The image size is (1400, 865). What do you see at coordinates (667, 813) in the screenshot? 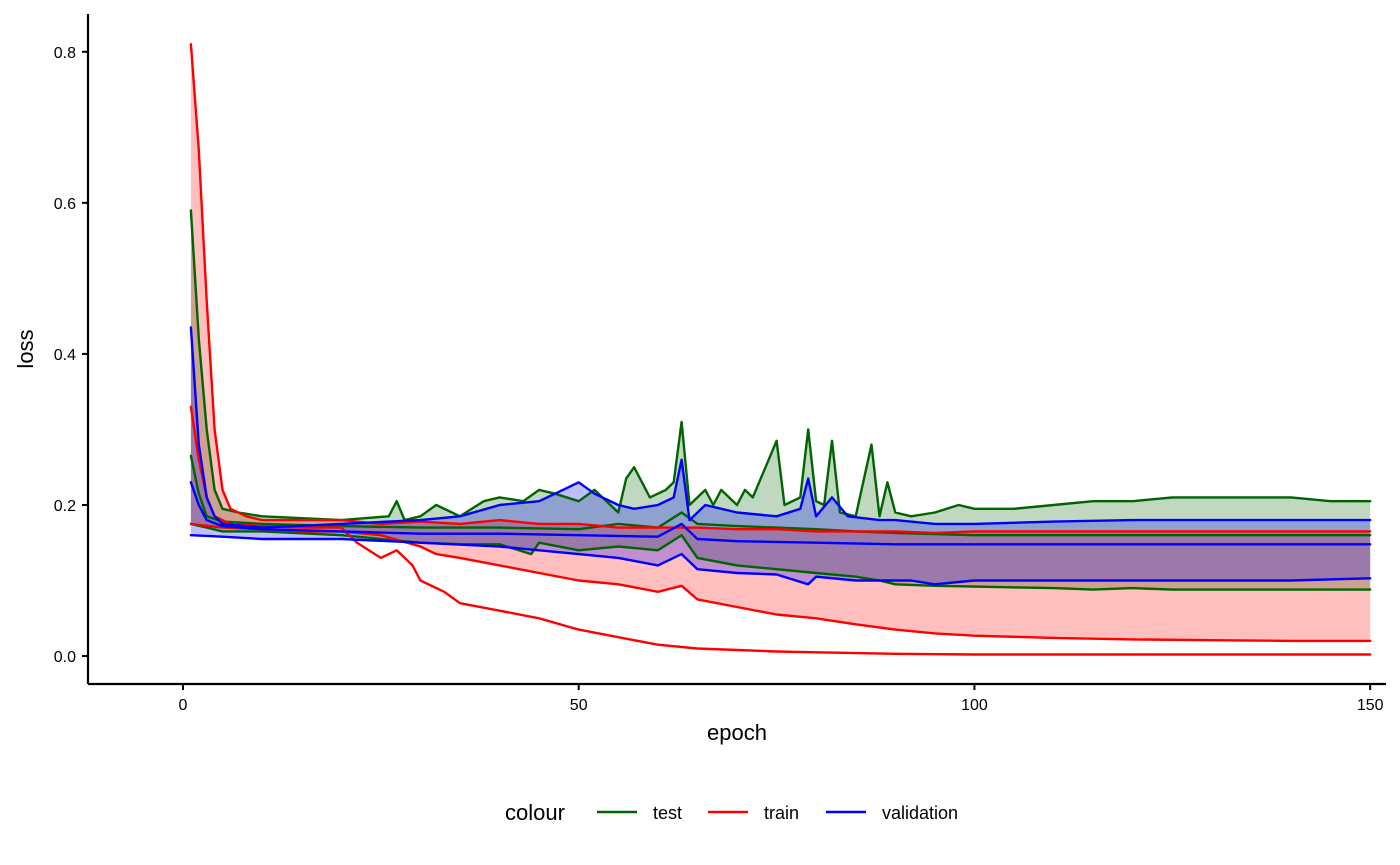
I see `legend-label-test: test` at bounding box center [667, 813].